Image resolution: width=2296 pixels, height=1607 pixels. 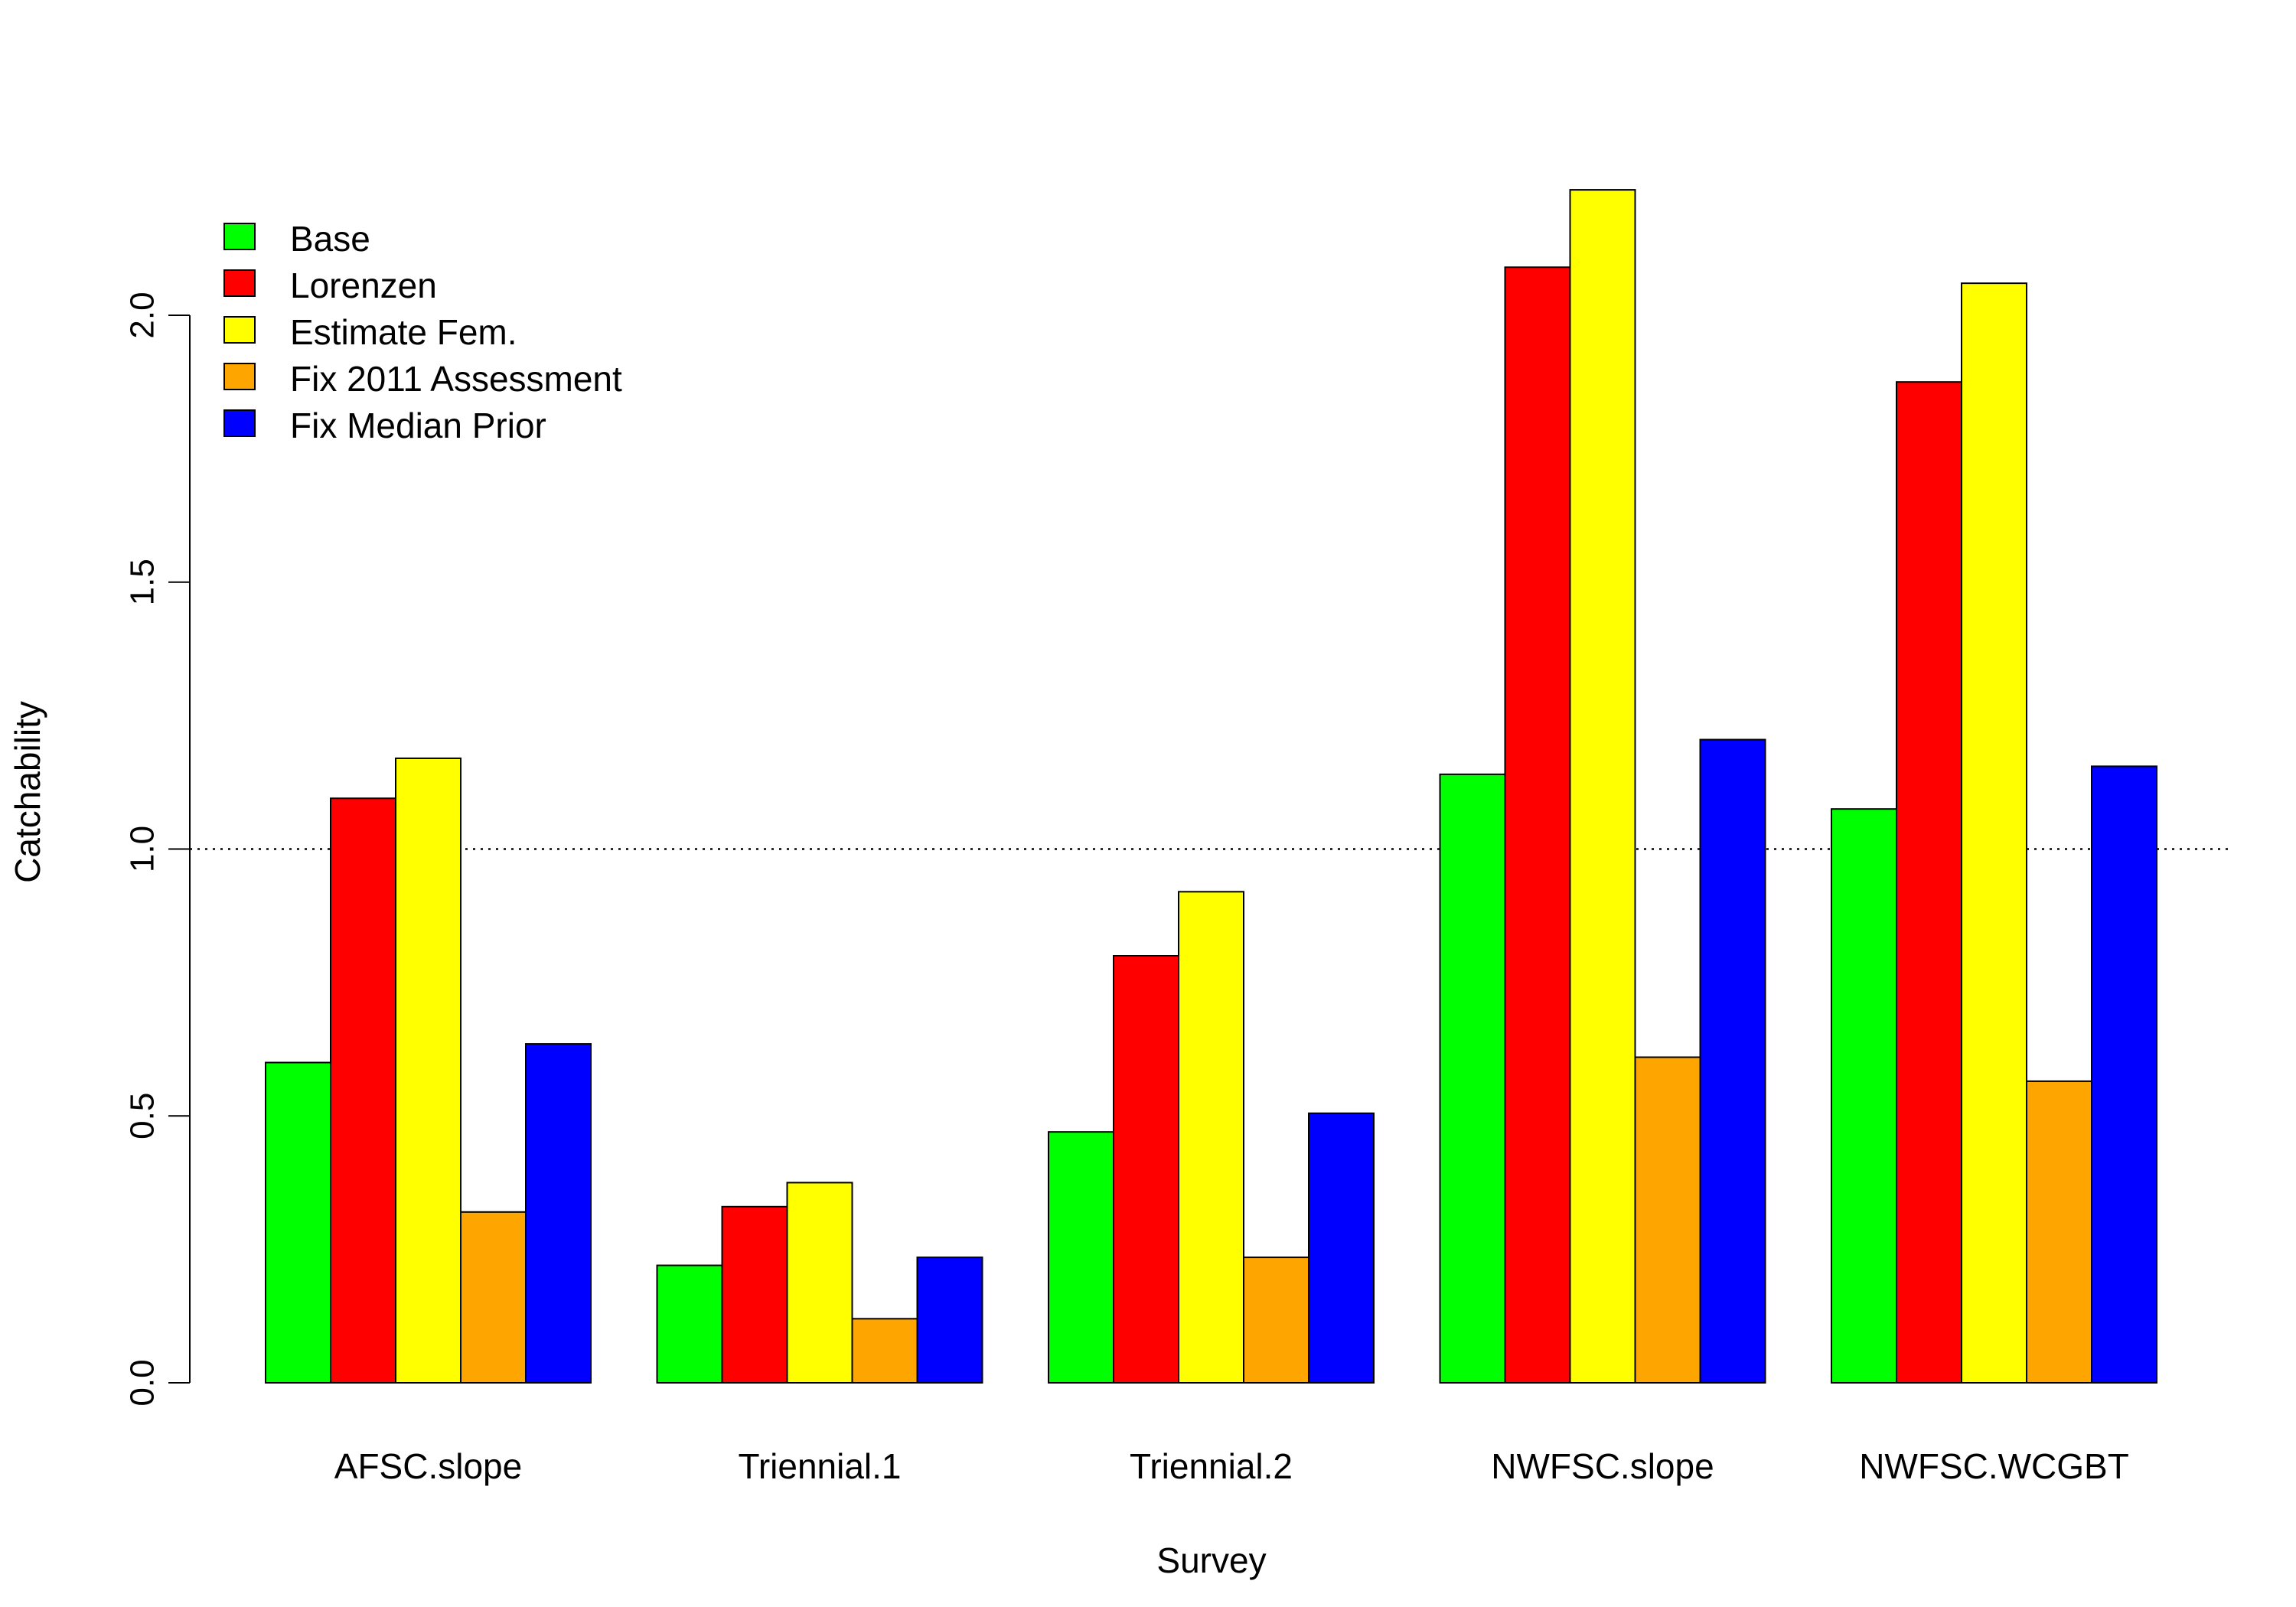 What do you see at coordinates (142, 582) in the screenshot?
I see `y-tick-label: 1.5` at bounding box center [142, 582].